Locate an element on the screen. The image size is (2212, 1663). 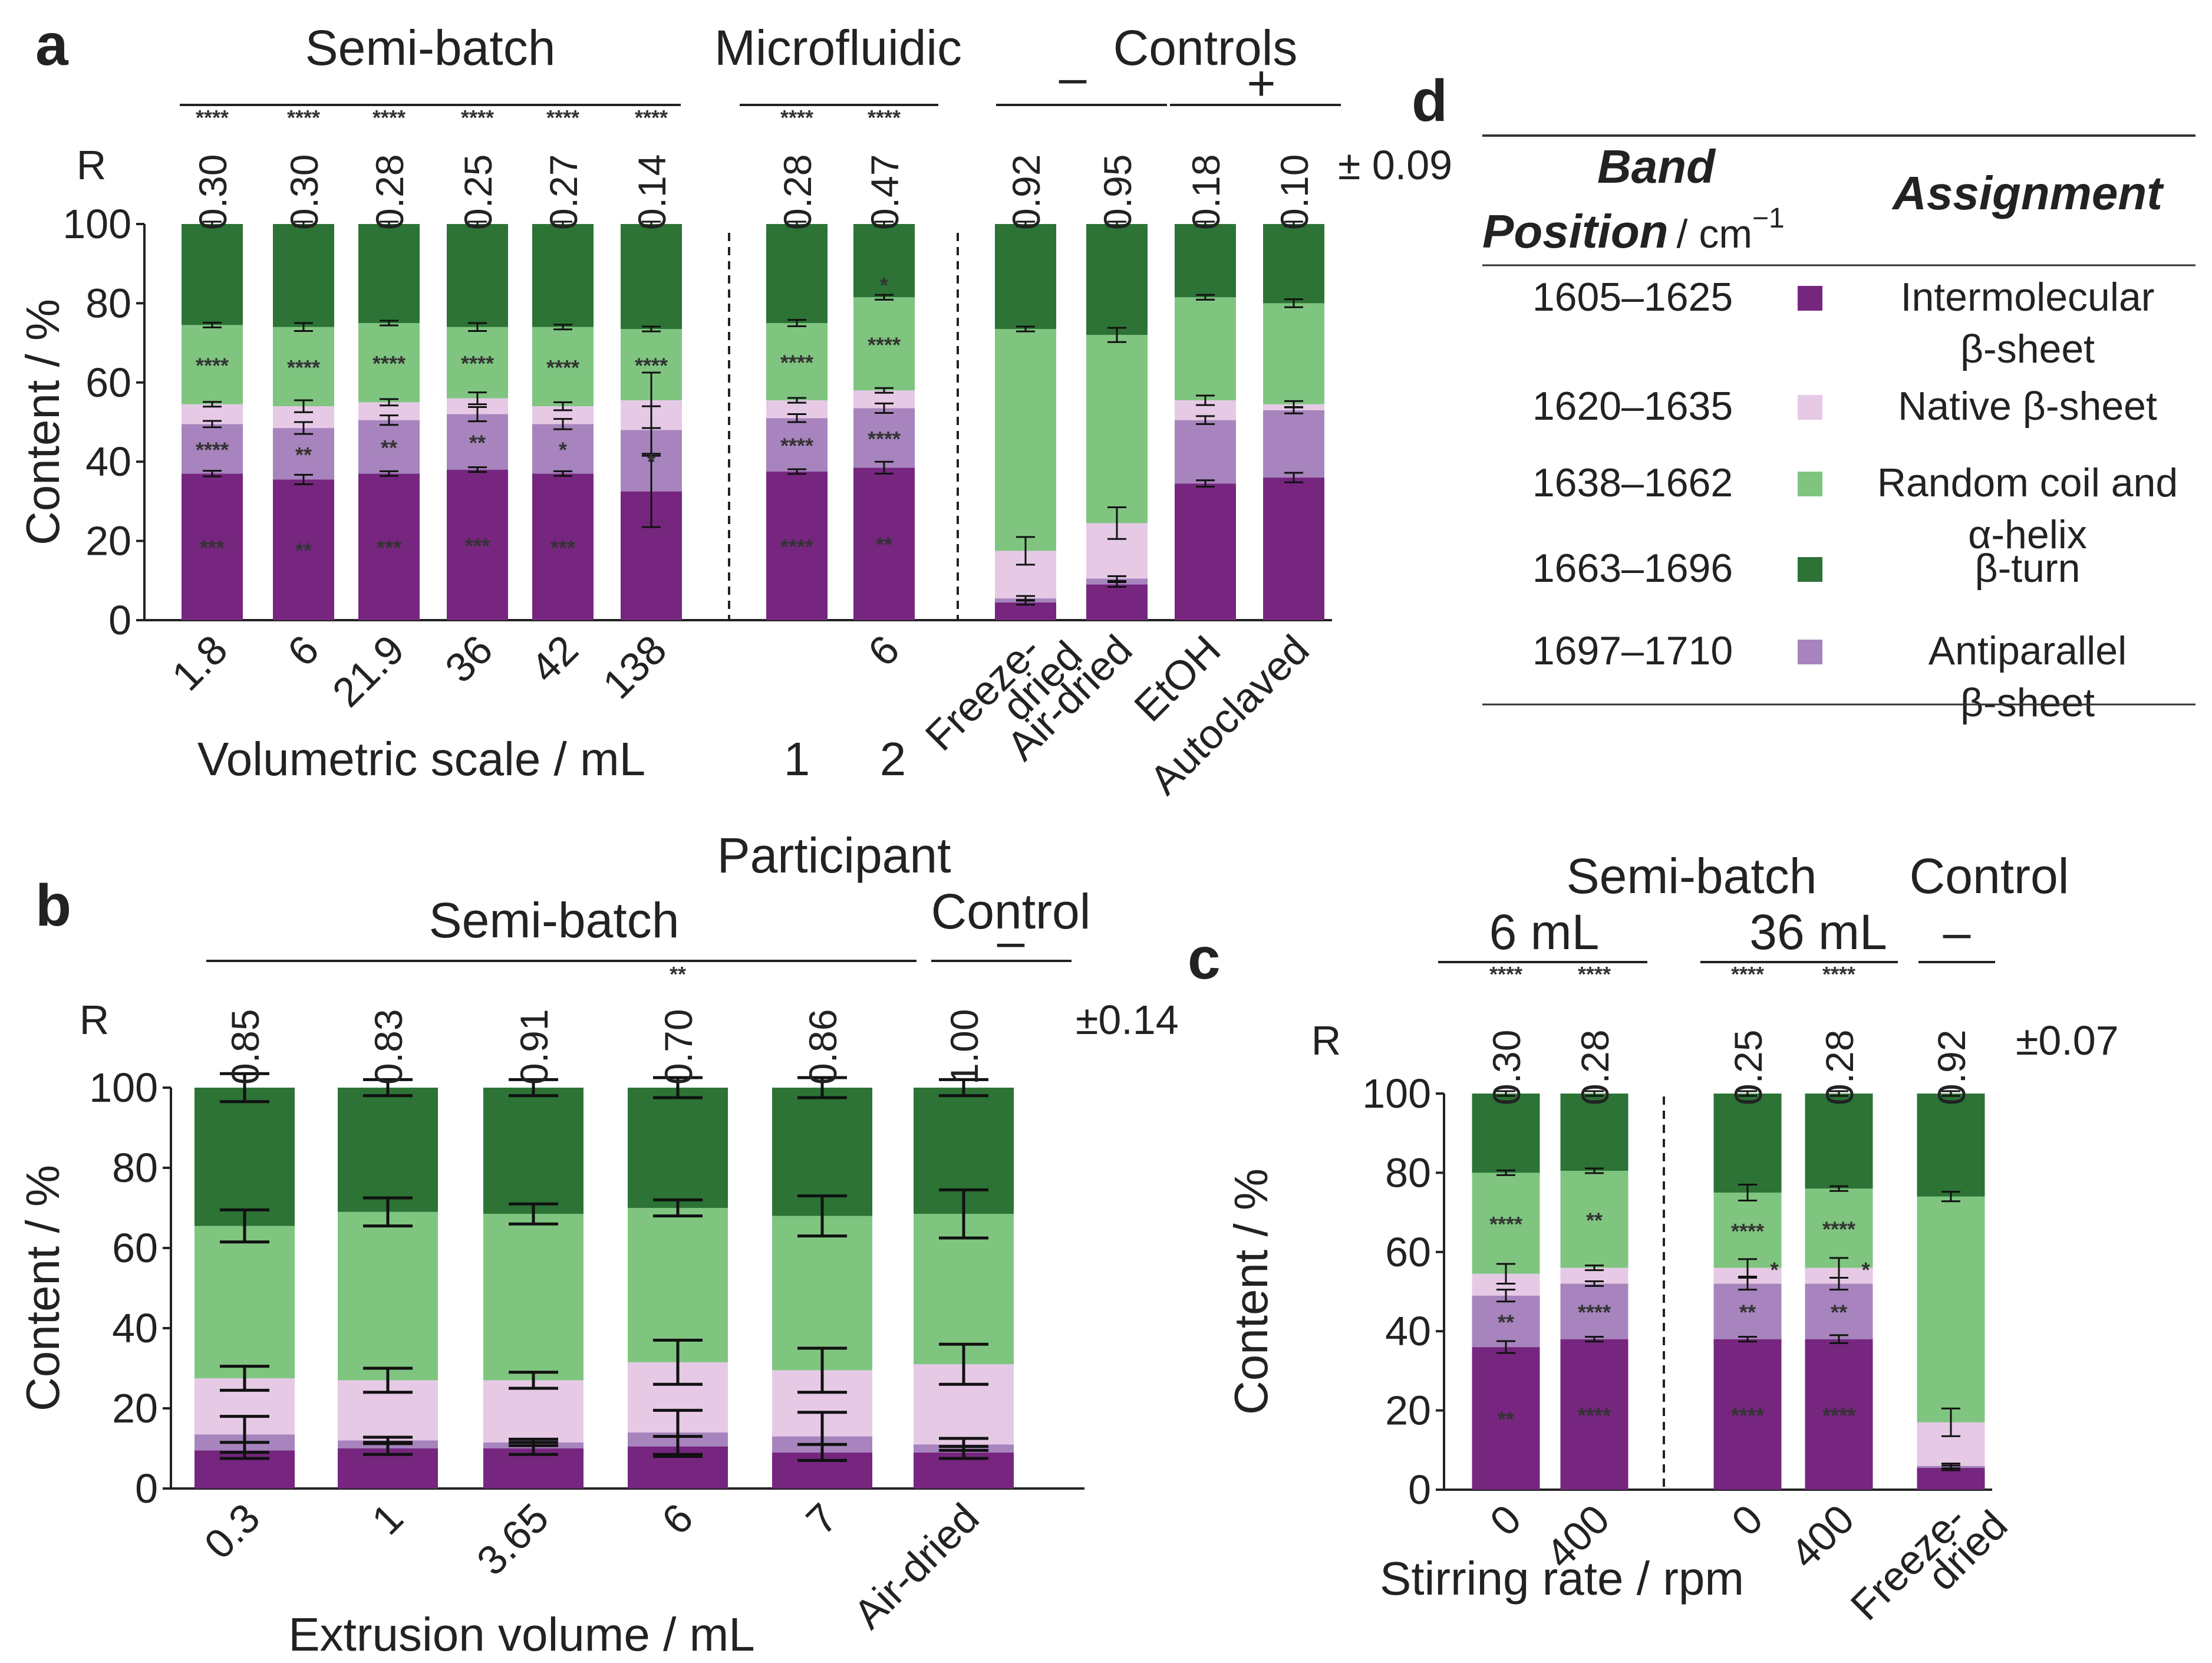
panel-a-group-controls: Controls is located at coordinates (1205, 48).